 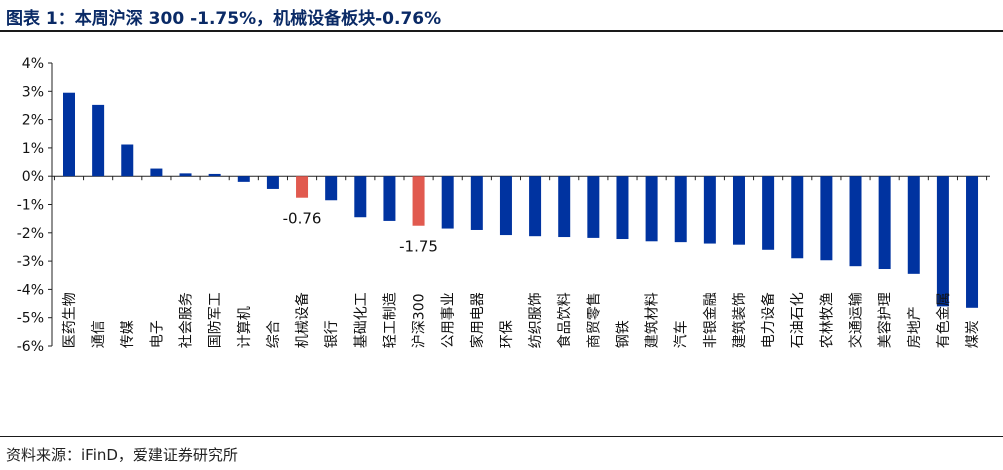 I want to click on data-label: -1.75, so click(x=418, y=247).